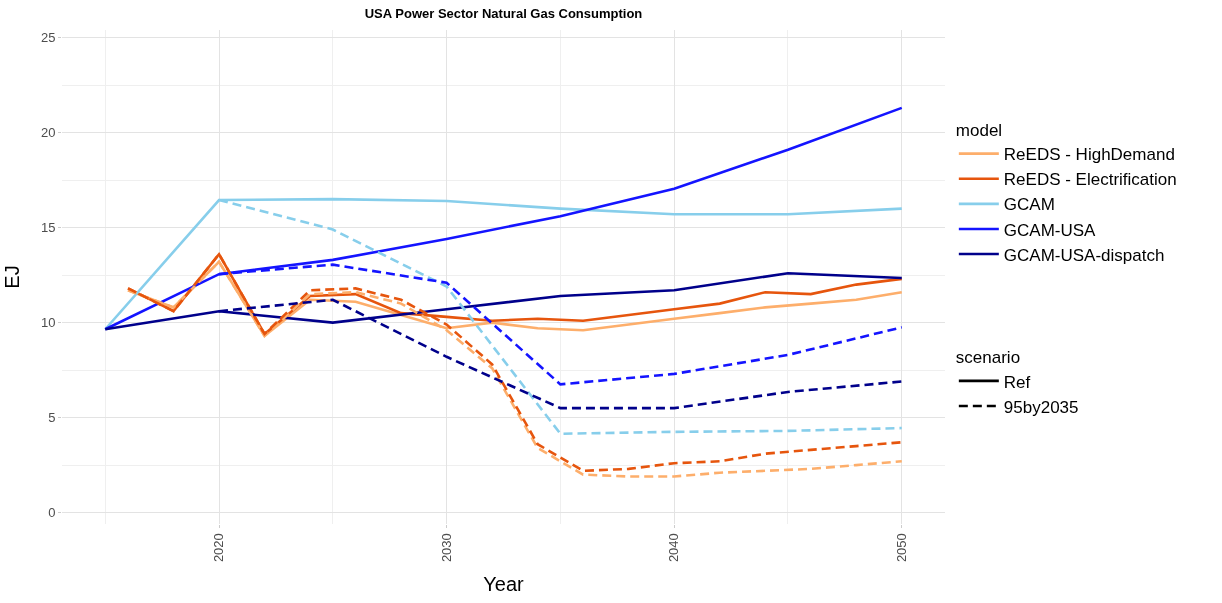 This screenshot has height=603, width=1222. Describe the element at coordinates (901, 548) in the screenshot. I see `x-tick-label: 2050` at that location.